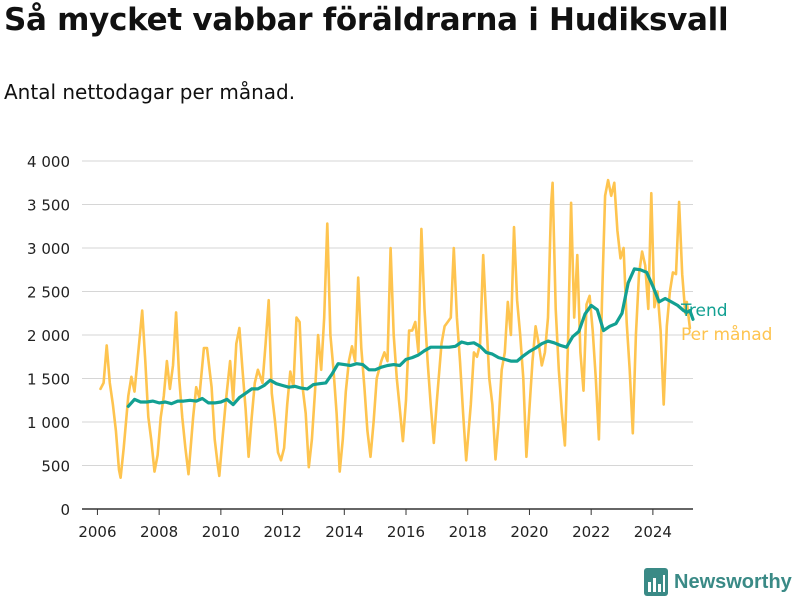 The width and height of the screenshot is (800, 600). I want to click on bar-chart-logo-icon, so click(656, 582).